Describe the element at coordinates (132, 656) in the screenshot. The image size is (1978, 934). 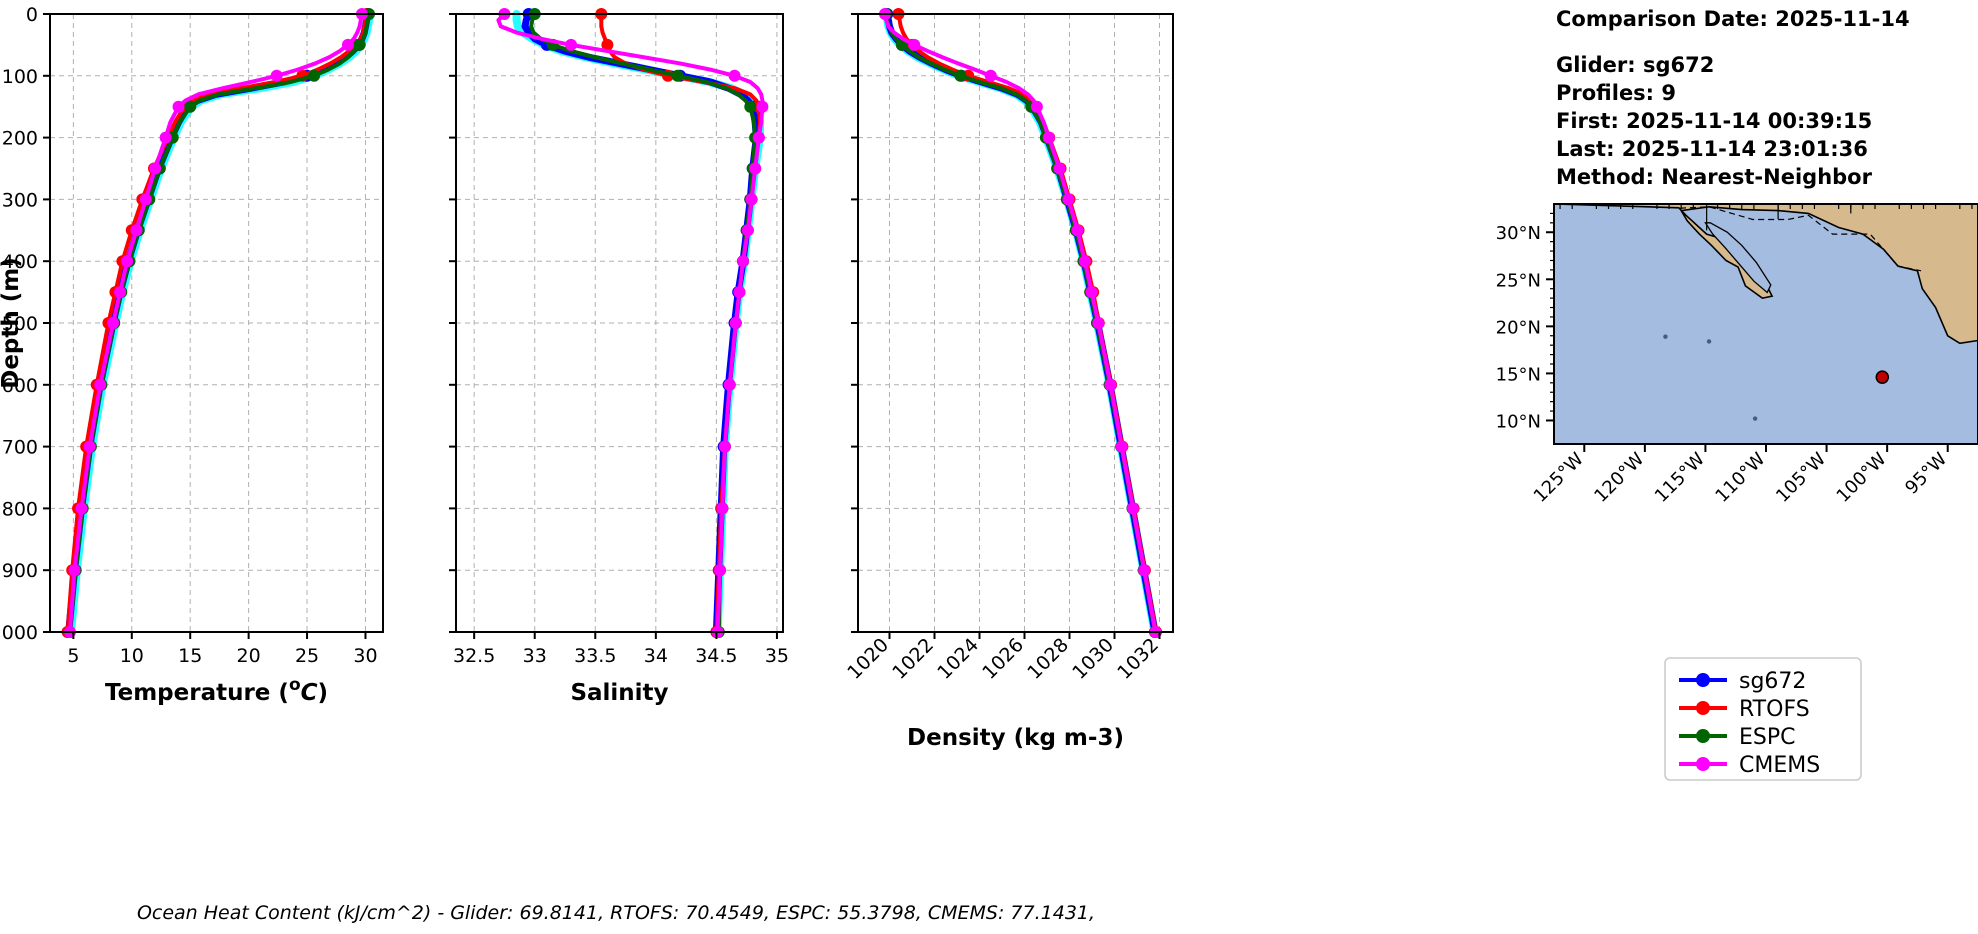
I see `x-tick-label: 10` at that location.